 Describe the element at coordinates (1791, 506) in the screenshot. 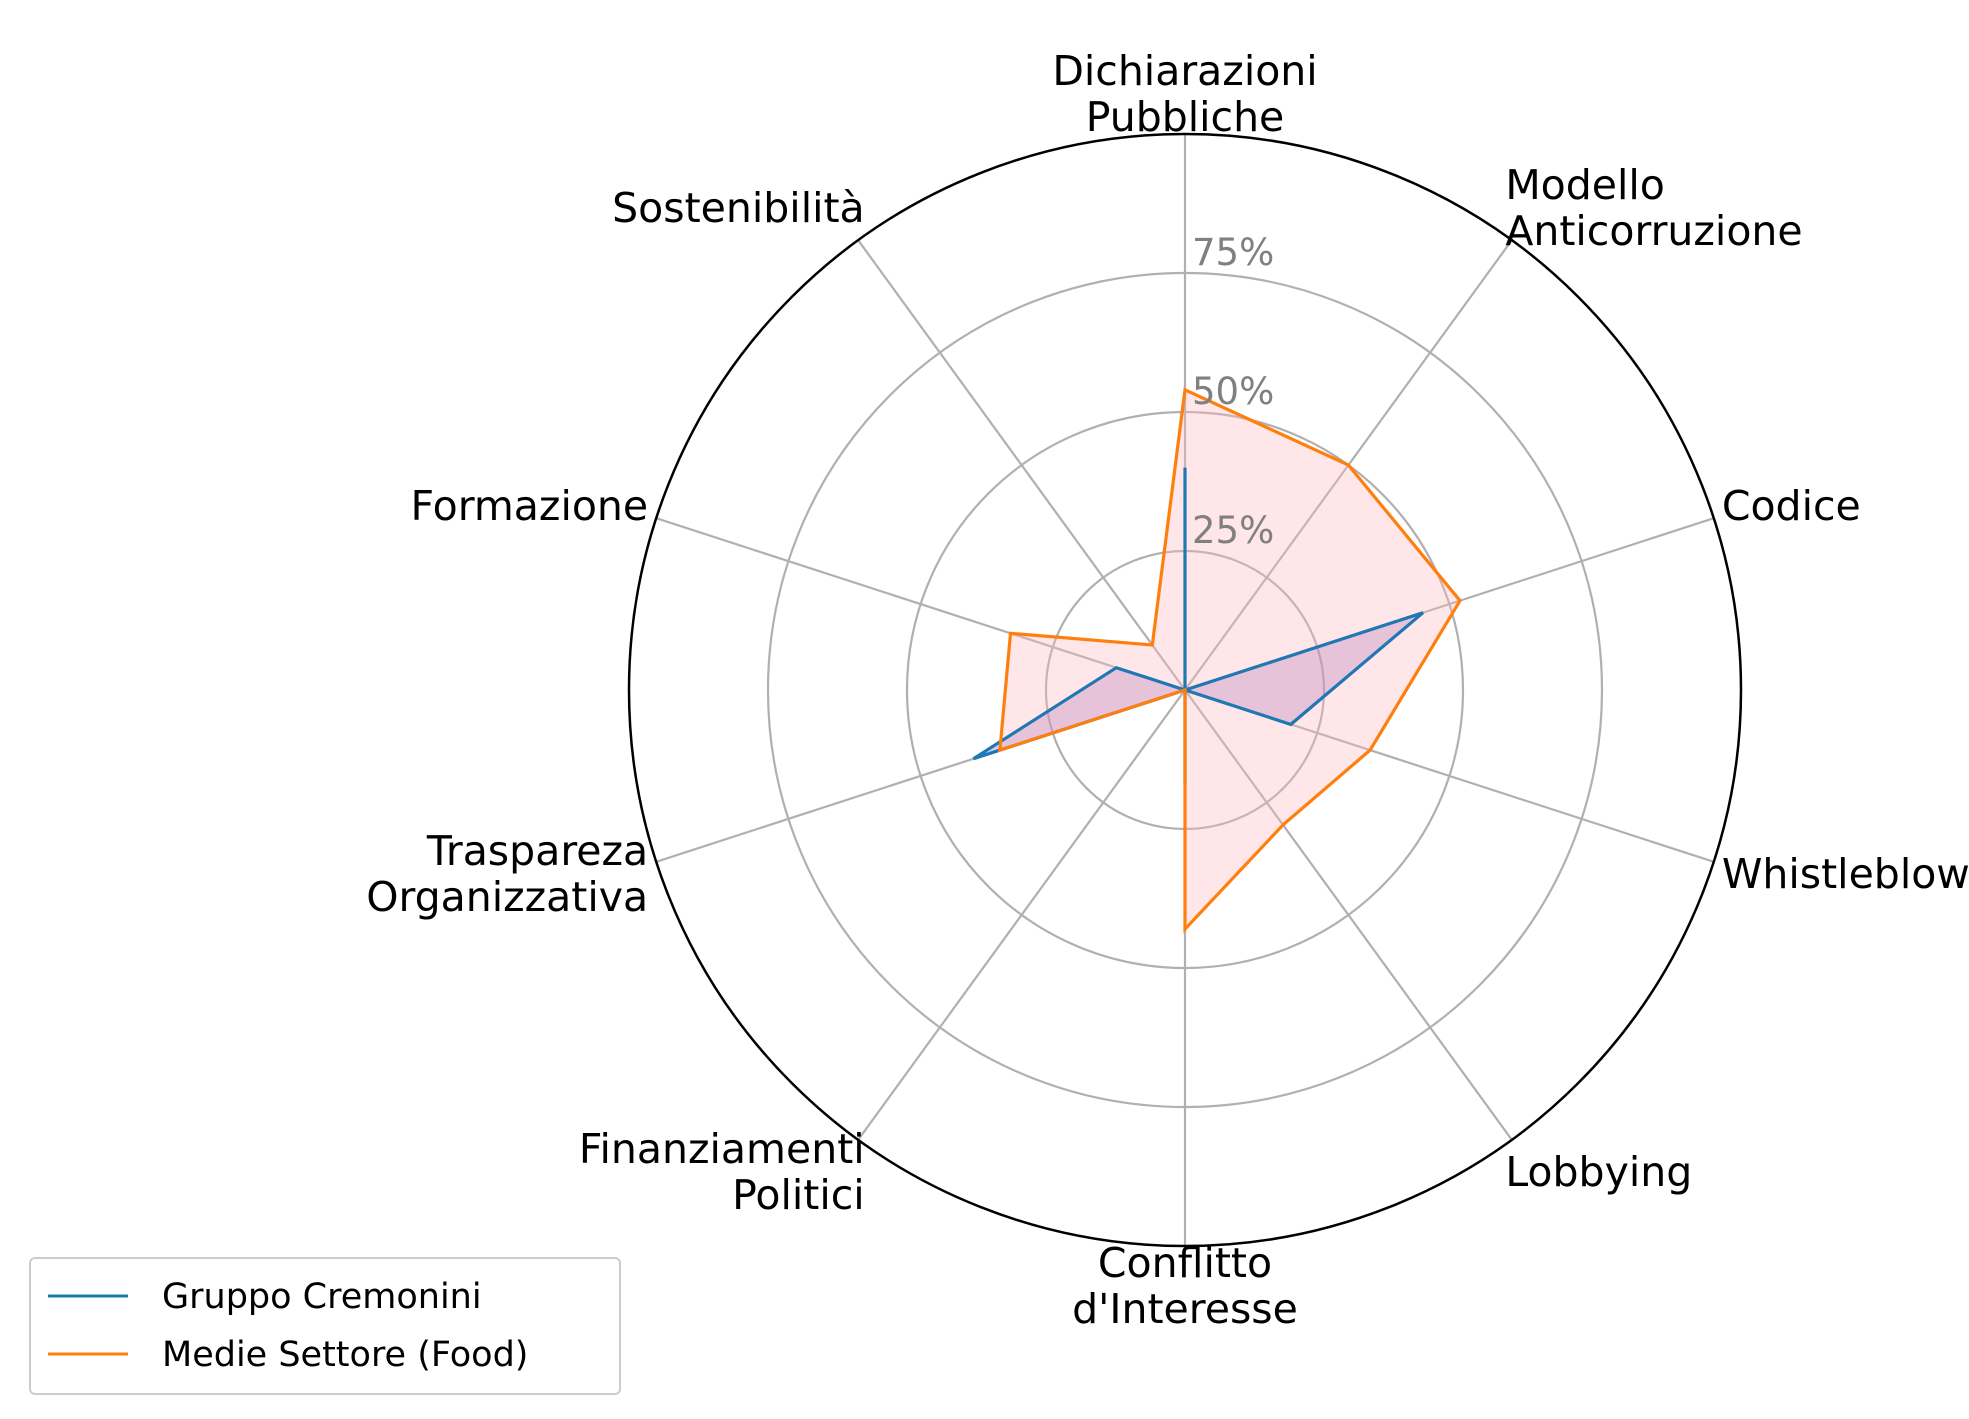

I see `category-label: Codice` at that location.